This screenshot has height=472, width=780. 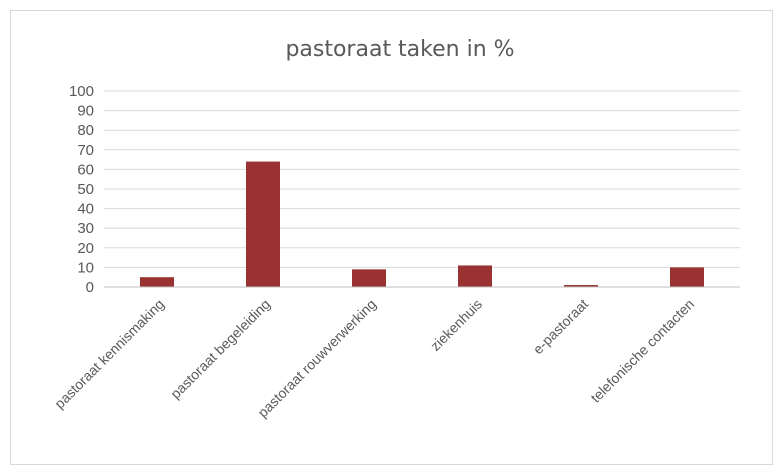 What do you see at coordinates (85, 111) in the screenshot?
I see `y-tick-label: 90` at bounding box center [85, 111].